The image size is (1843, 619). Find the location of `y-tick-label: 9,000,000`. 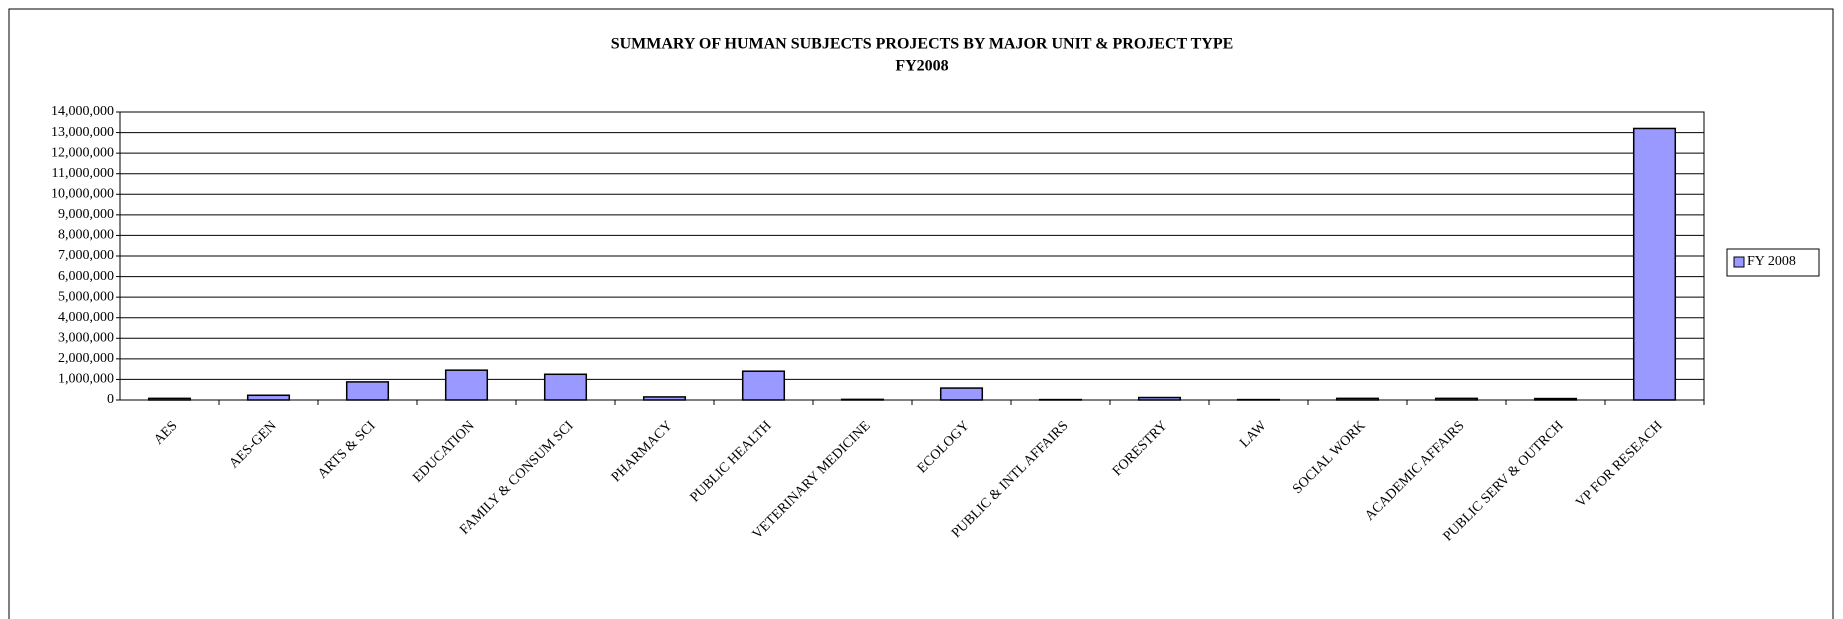

y-tick-label: 9,000,000 is located at coordinates (86, 214).